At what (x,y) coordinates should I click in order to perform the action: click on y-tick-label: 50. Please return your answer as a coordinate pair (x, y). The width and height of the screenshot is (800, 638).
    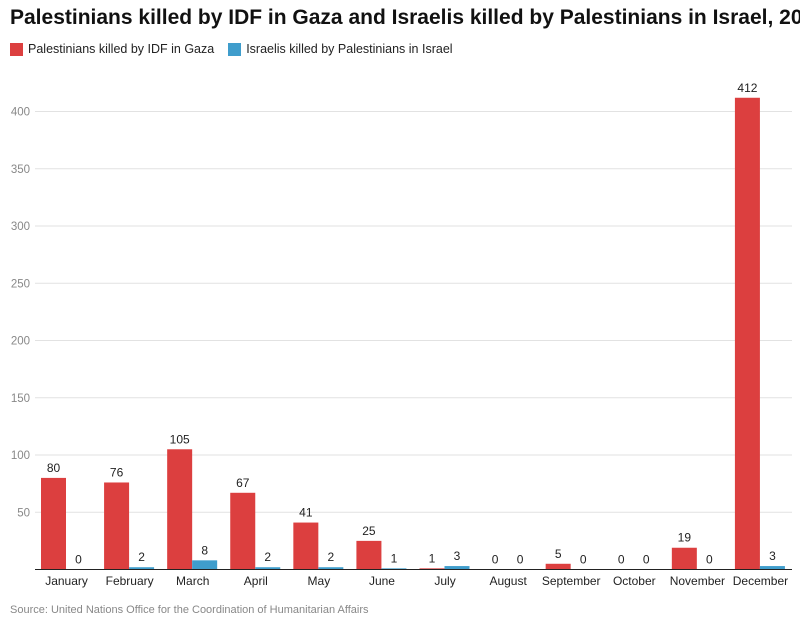
    Looking at the image, I should click on (23, 513).